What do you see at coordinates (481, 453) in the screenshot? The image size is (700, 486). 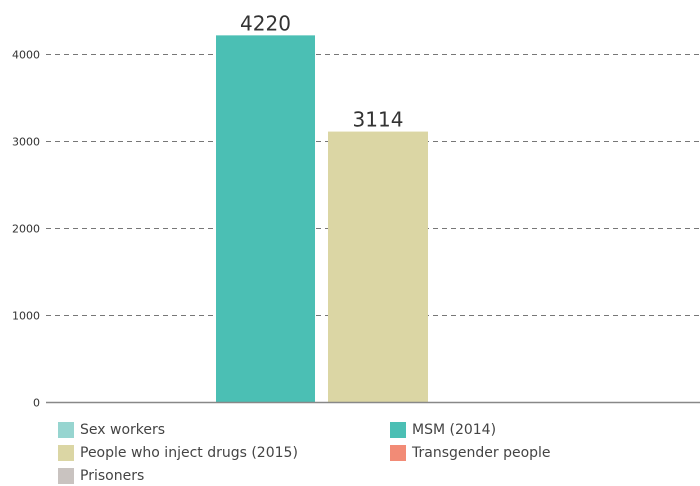 I see `legend-label: Transgender people` at bounding box center [481, 453].